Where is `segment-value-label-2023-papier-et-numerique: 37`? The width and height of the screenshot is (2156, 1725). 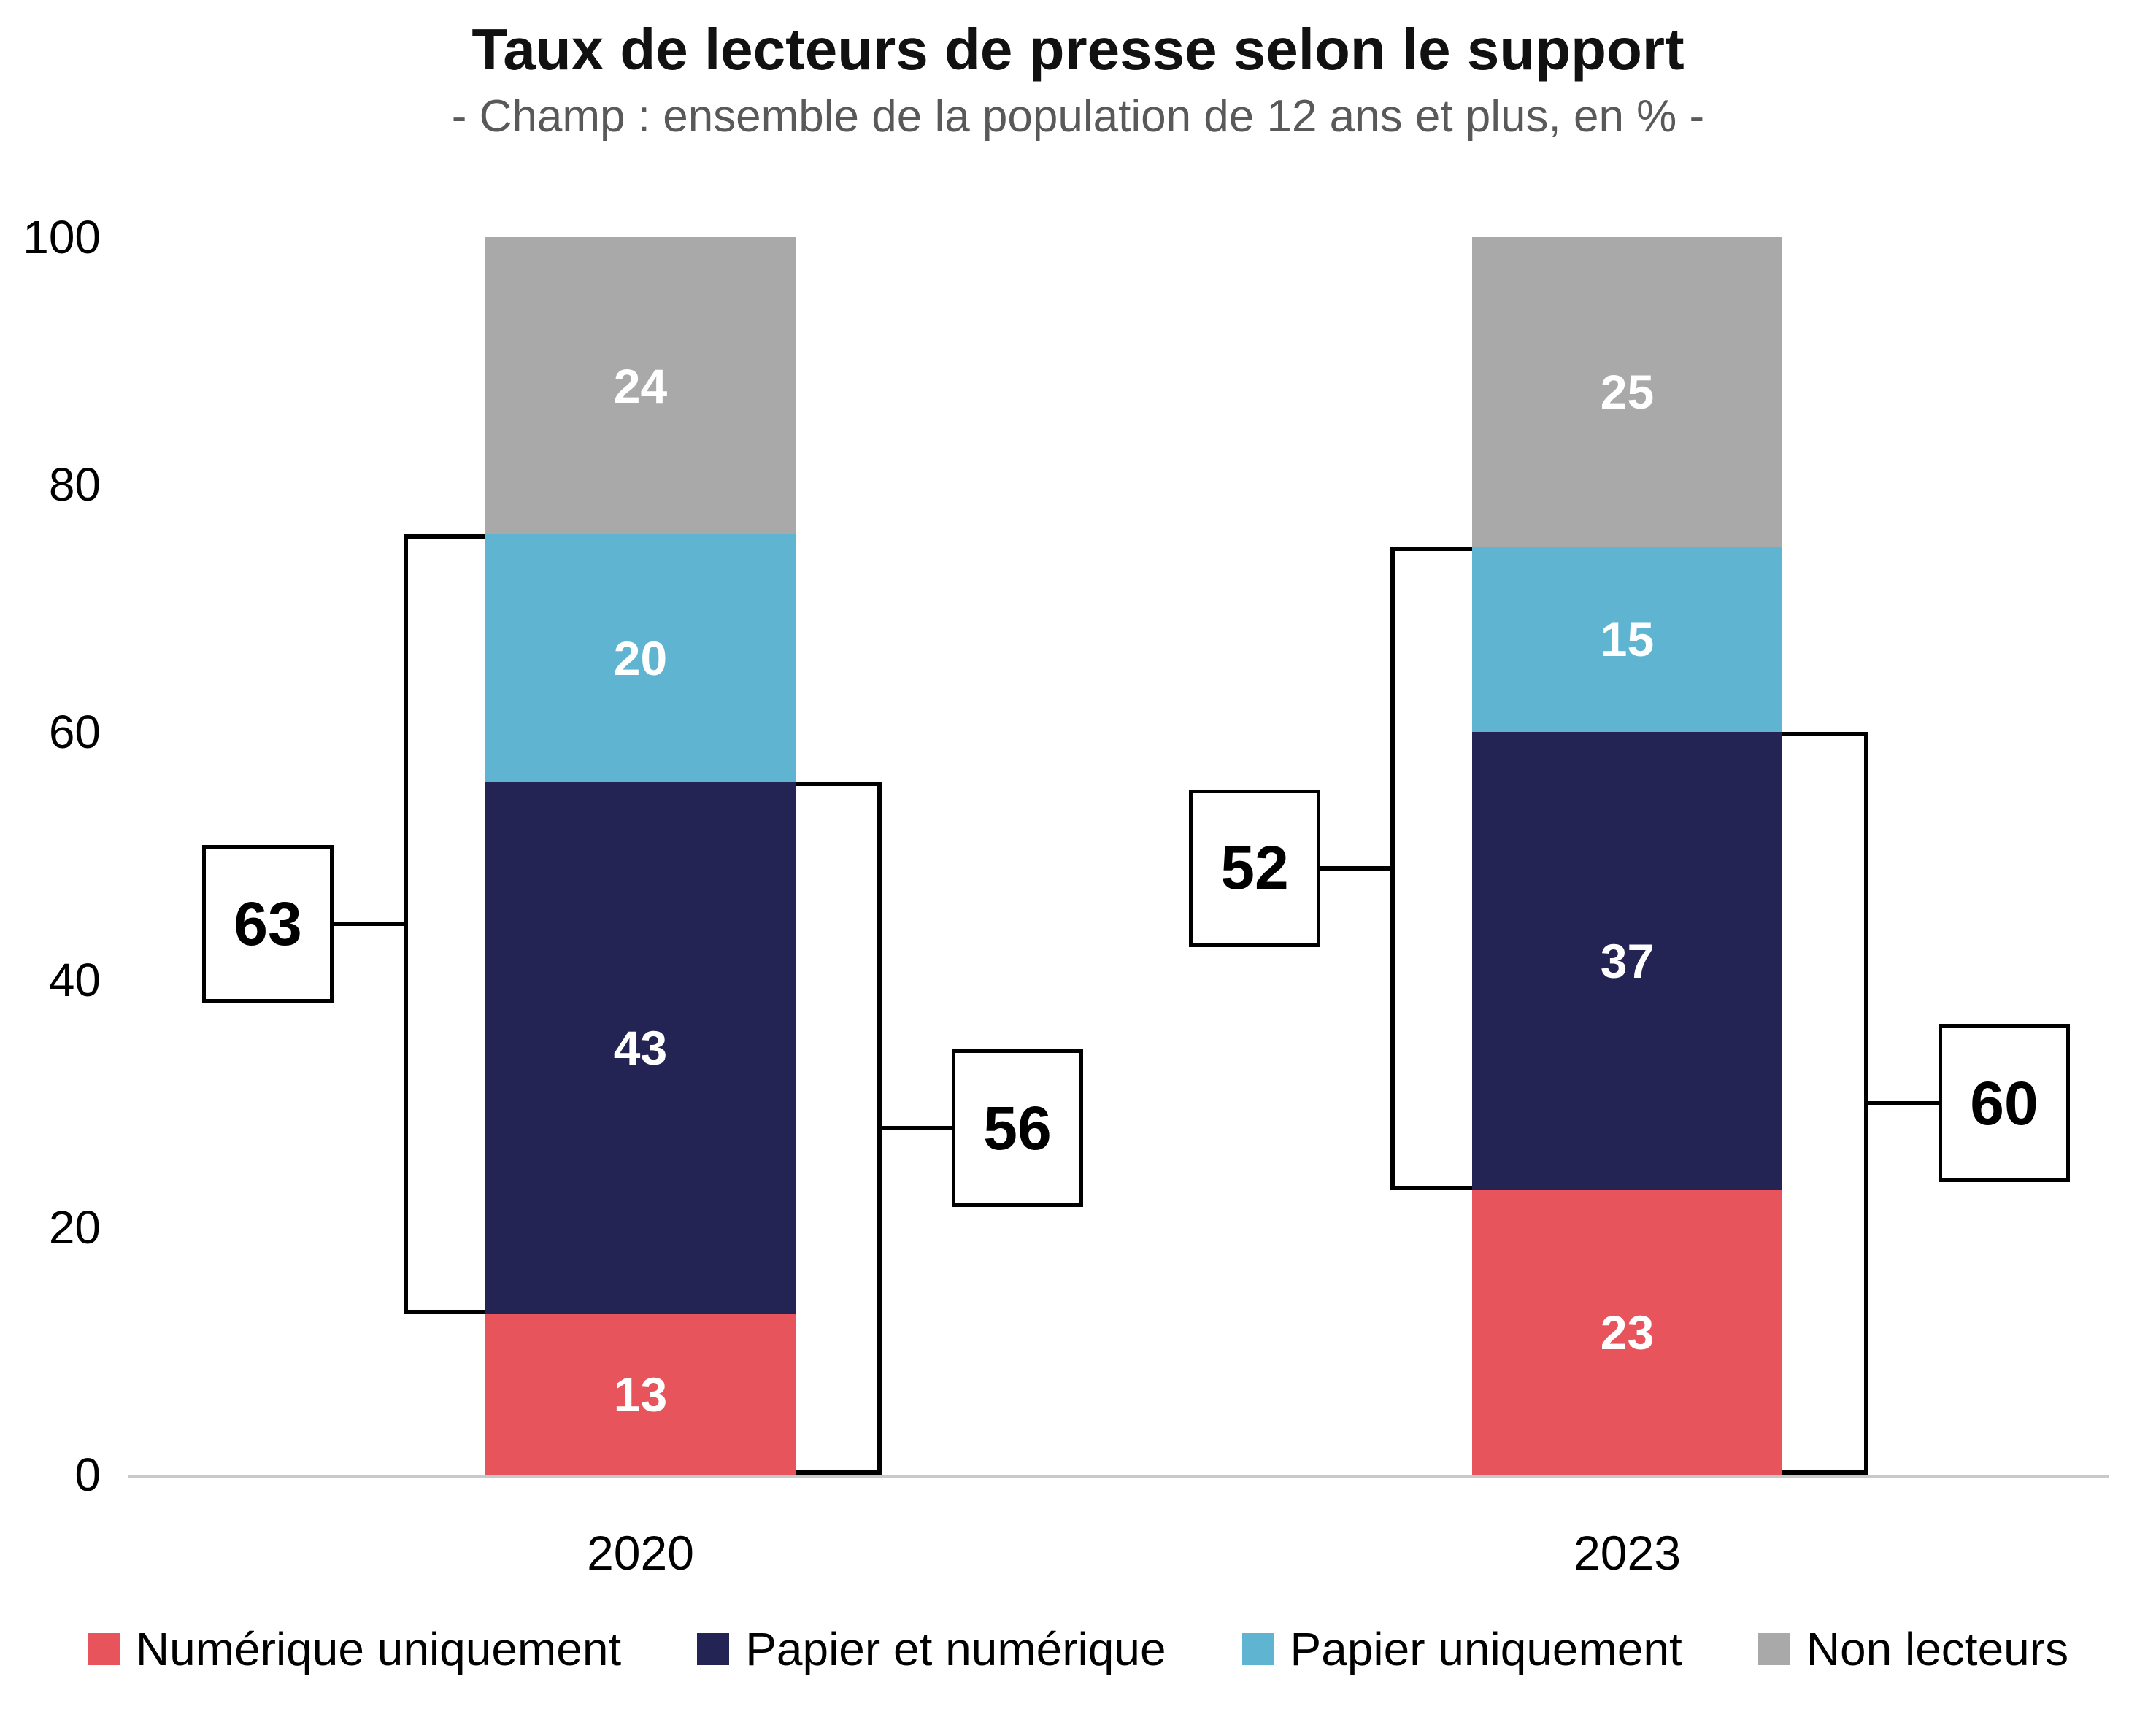 segment-value-label-2023-papier-et-numerique: 37 is located at coordinates (1627, 961).